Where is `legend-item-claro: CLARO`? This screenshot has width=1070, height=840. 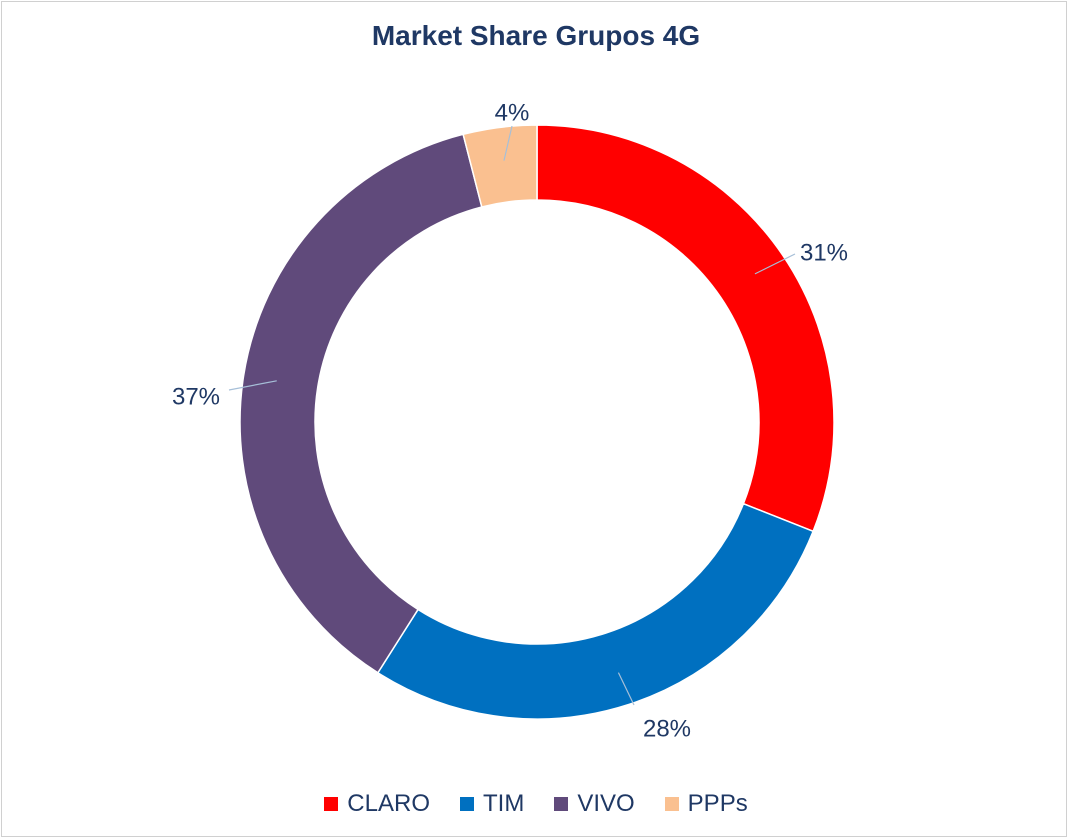
legend-item-claro: CLARO is located at coordinates (377, 804).